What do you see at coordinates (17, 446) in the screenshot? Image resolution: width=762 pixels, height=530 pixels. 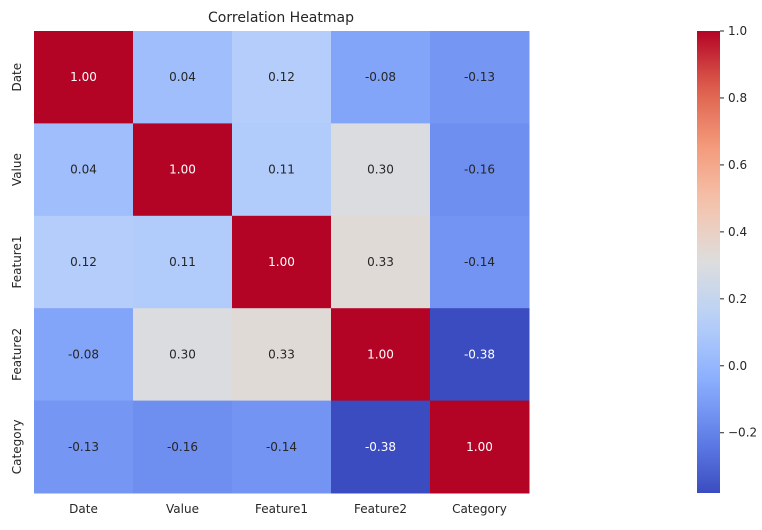 I see `y-tick-label-4: Category` at bounding box center [17, 446].